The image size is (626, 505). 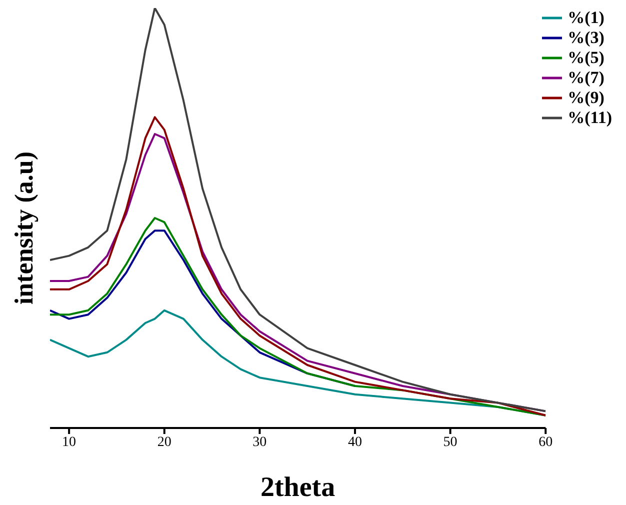 I want to click on legend-label: %(11), so click(x=590, y=118).